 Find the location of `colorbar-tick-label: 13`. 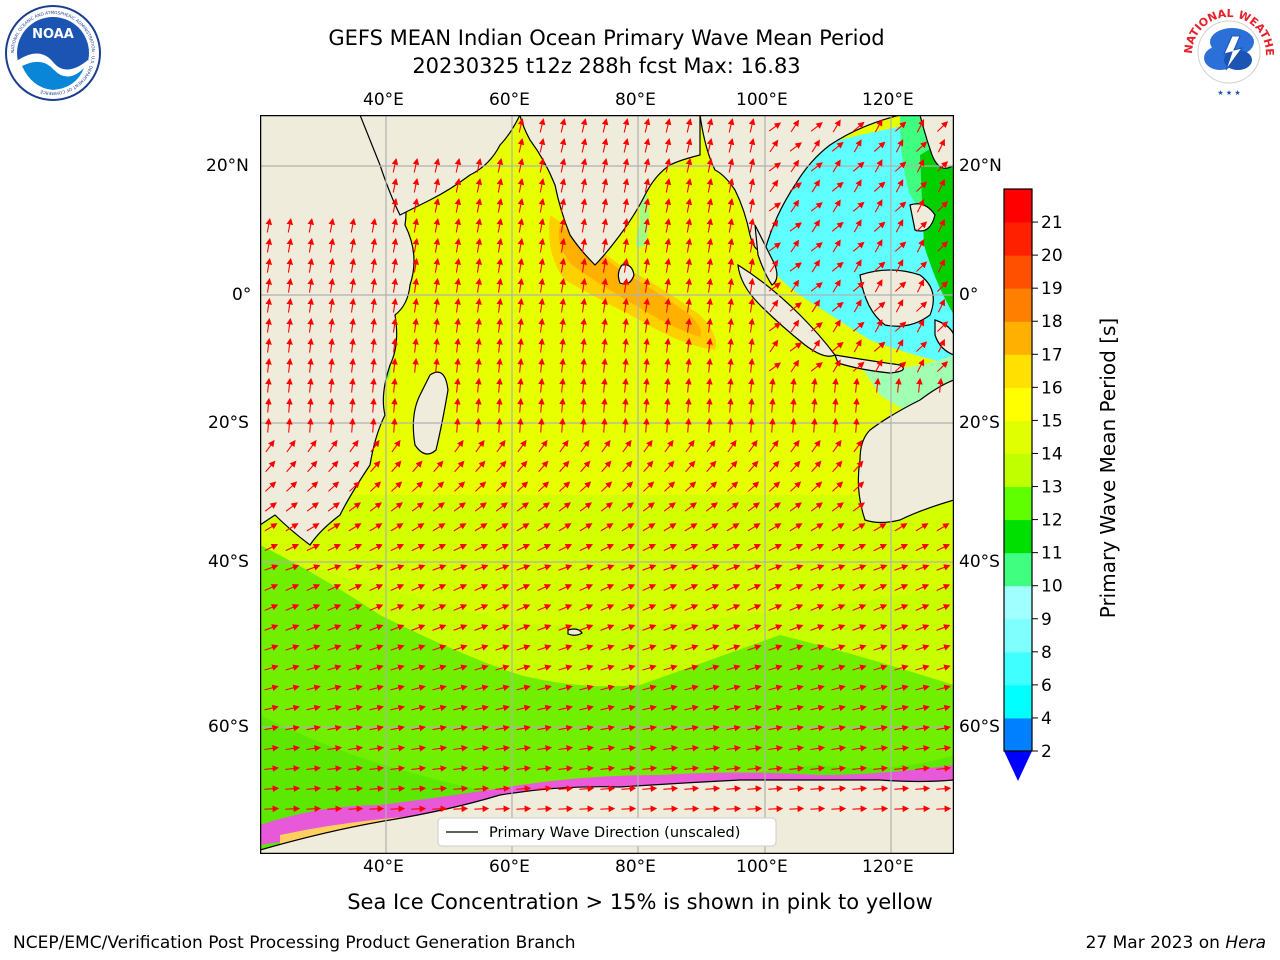

colorbar-tick-label: 13 is located at coordinates (1052, 488).